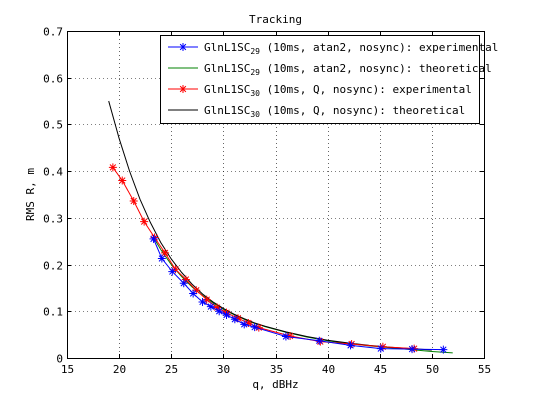 This screenshot has width=536, height=402. Describe the element at coordinates (223, 369) in the screenshot. I see `x-tick-label: 30` at that location.